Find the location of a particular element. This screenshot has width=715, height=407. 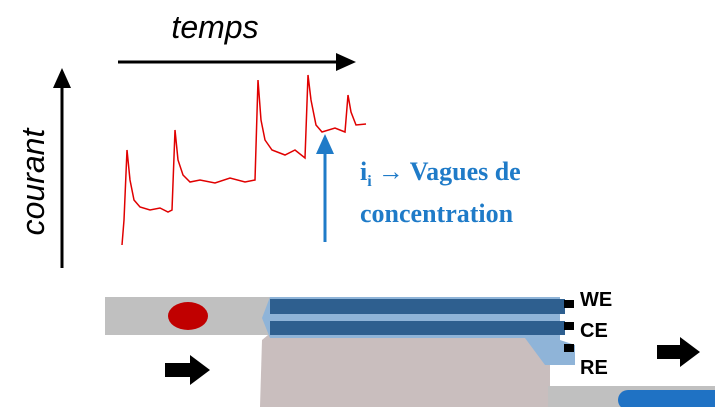

x-label: temps is located at coordinates (214, 27).